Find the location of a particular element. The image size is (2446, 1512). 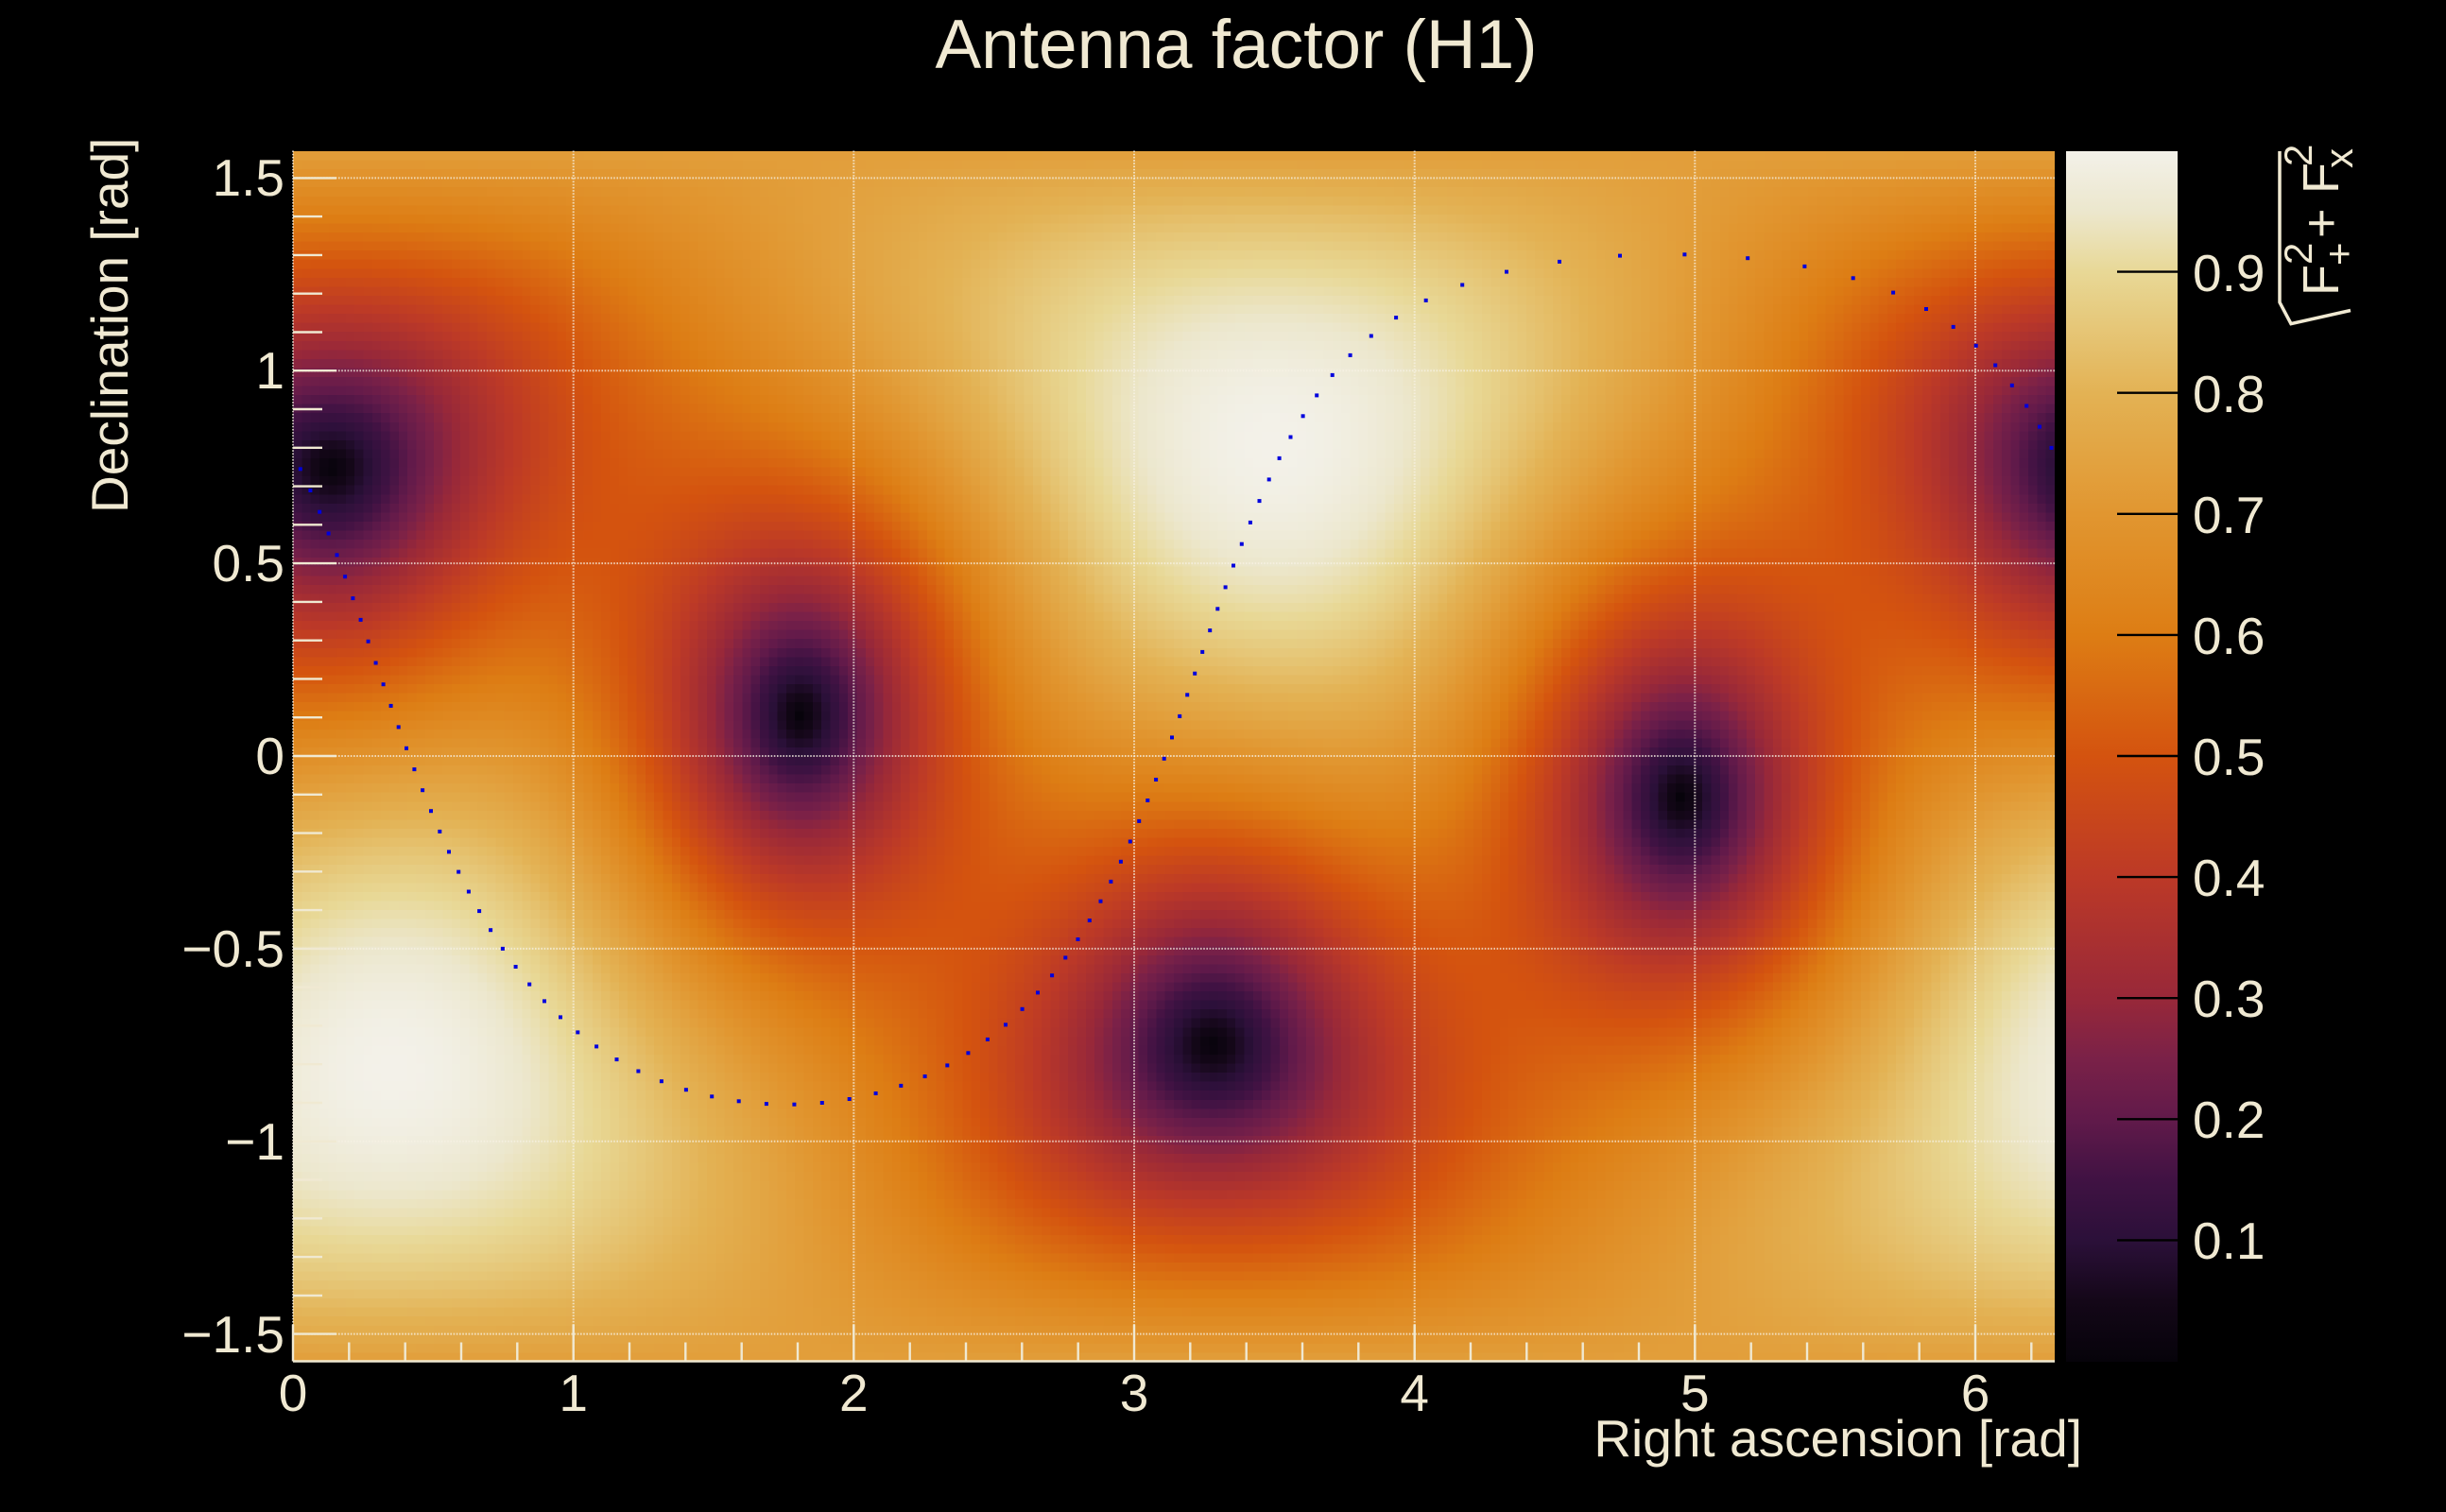

svg-text: x is located at coordinates (2339, 158).